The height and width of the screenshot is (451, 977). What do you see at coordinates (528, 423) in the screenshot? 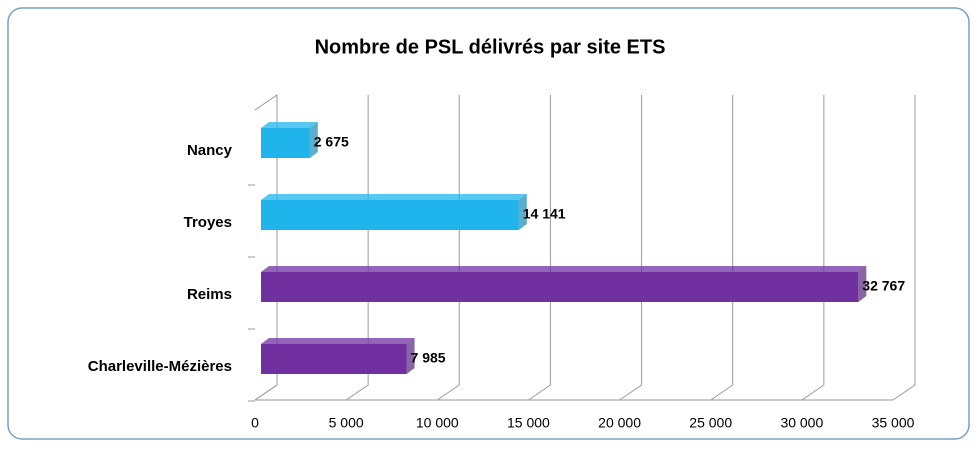
I see `x-tick-label: 15 000` at bounding box center [528, 423].